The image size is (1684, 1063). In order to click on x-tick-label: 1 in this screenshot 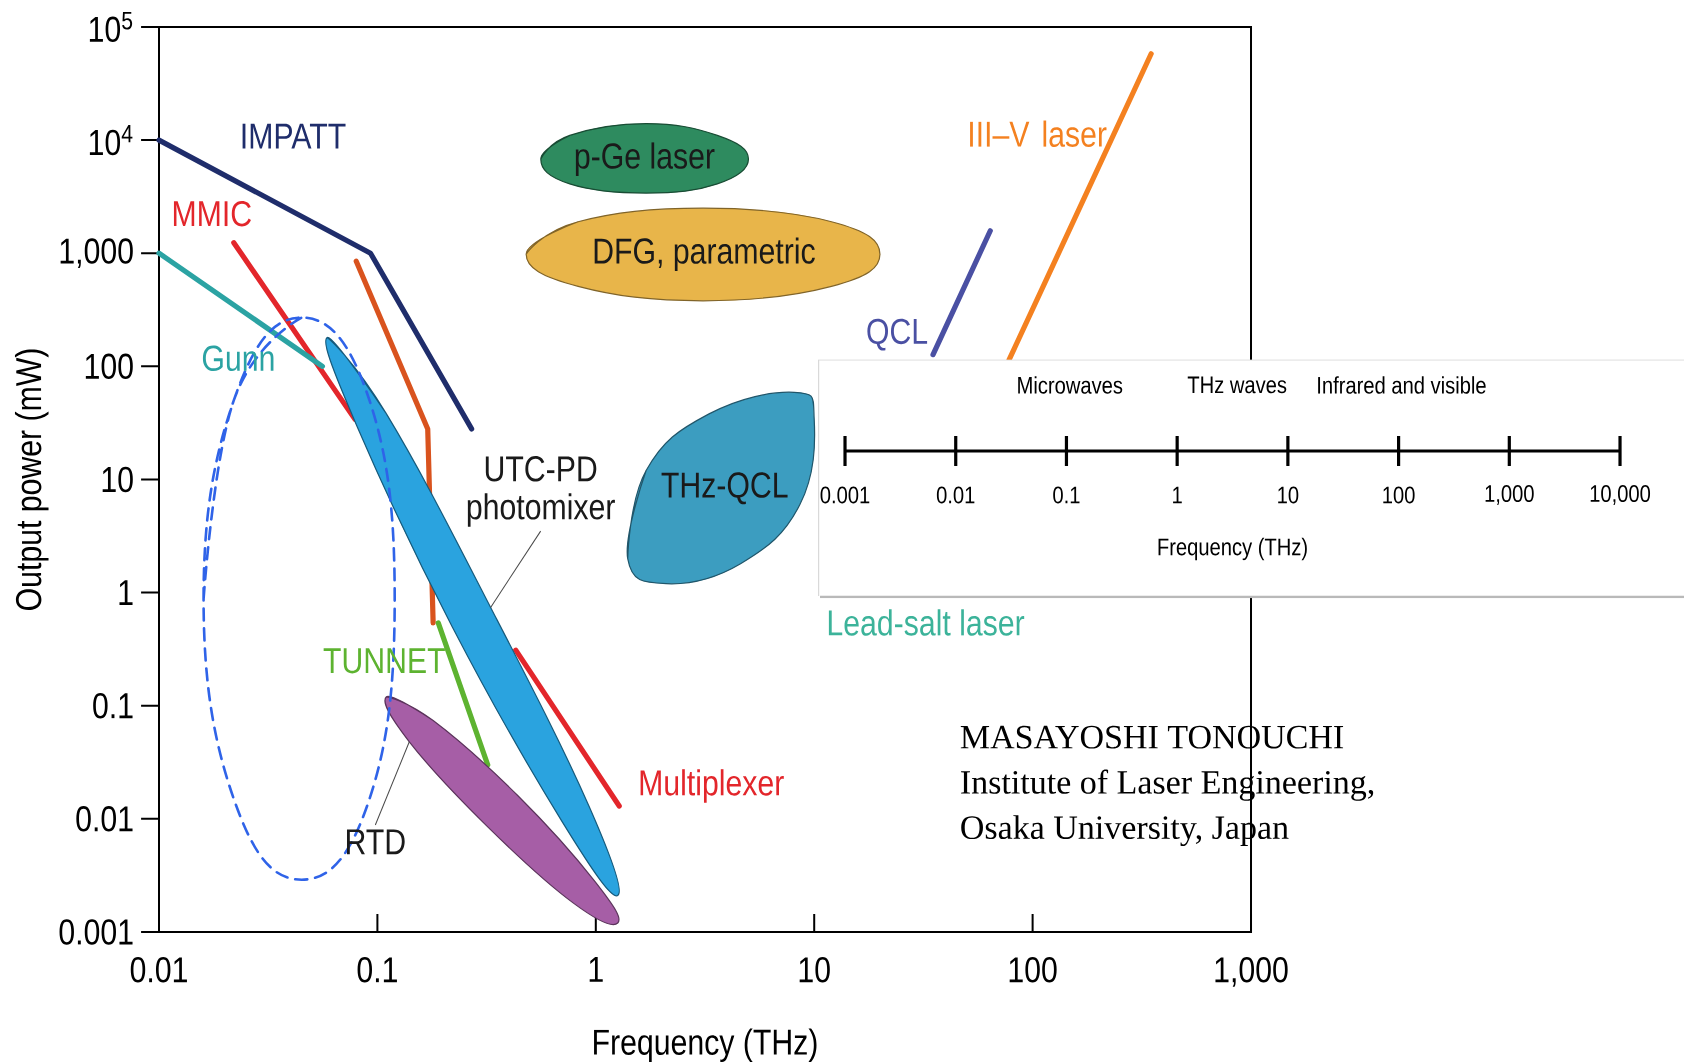, I will do `click(596, 969)`.